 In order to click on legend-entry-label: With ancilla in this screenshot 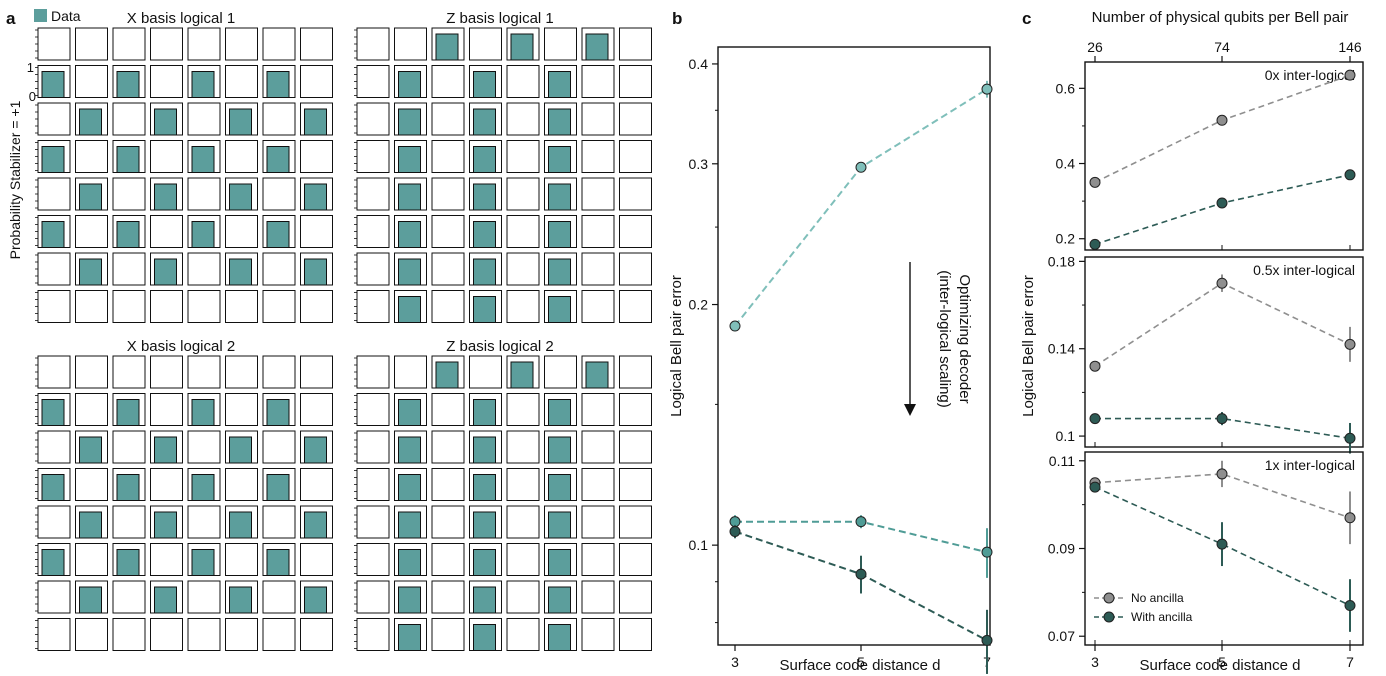, I will do `click(1162, 617)`.